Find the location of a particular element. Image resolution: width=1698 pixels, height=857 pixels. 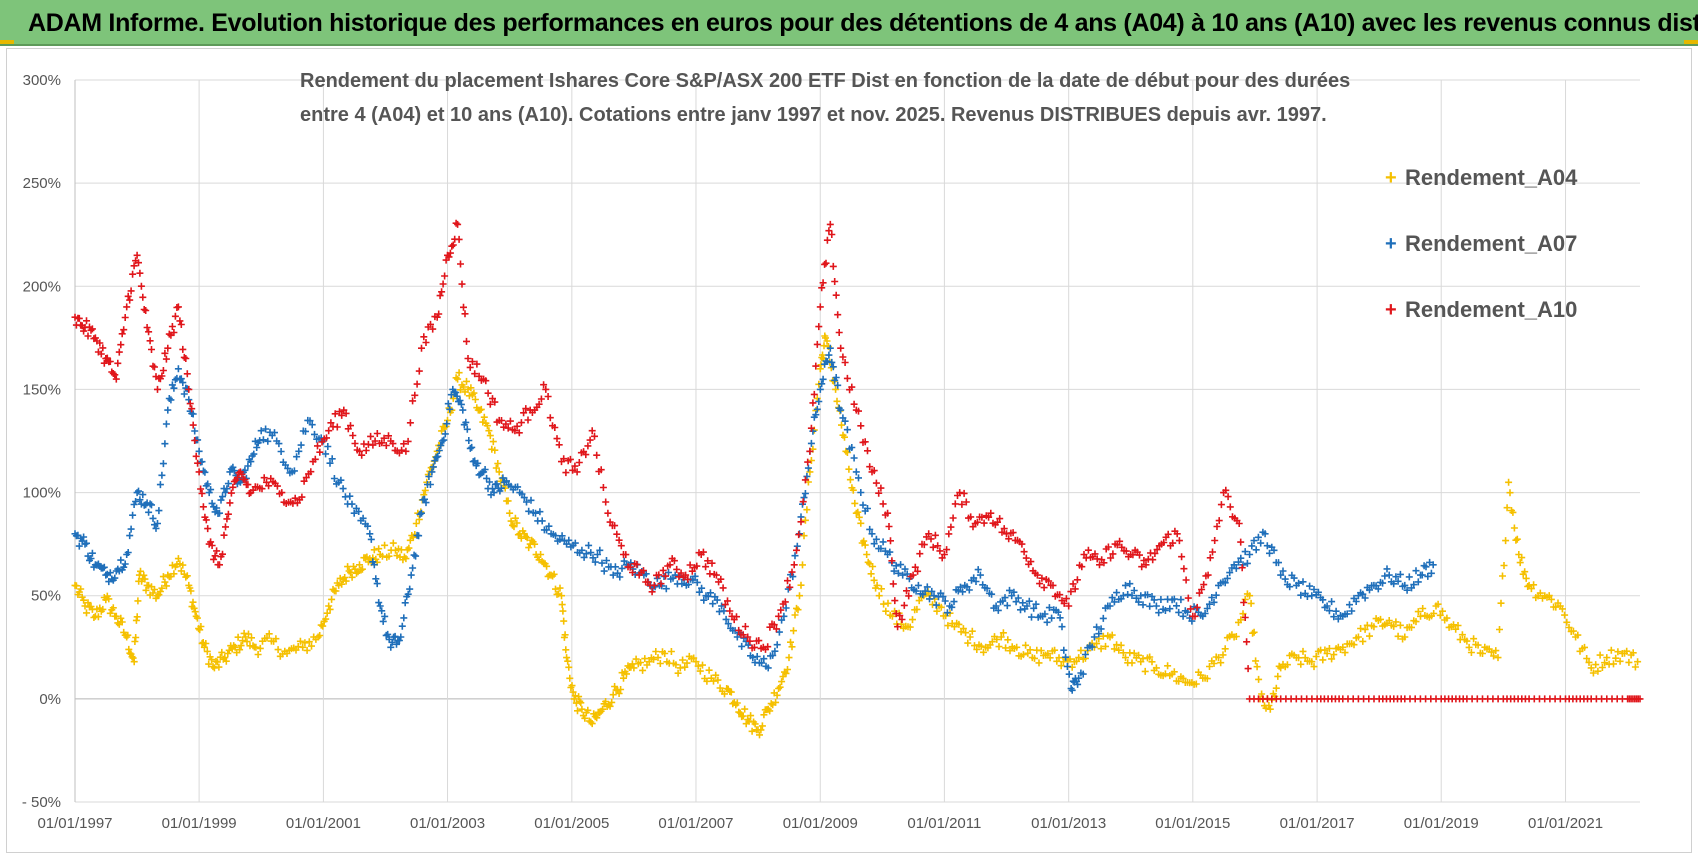

legend-marker-a04: + is located at coordinates (1391, 178).